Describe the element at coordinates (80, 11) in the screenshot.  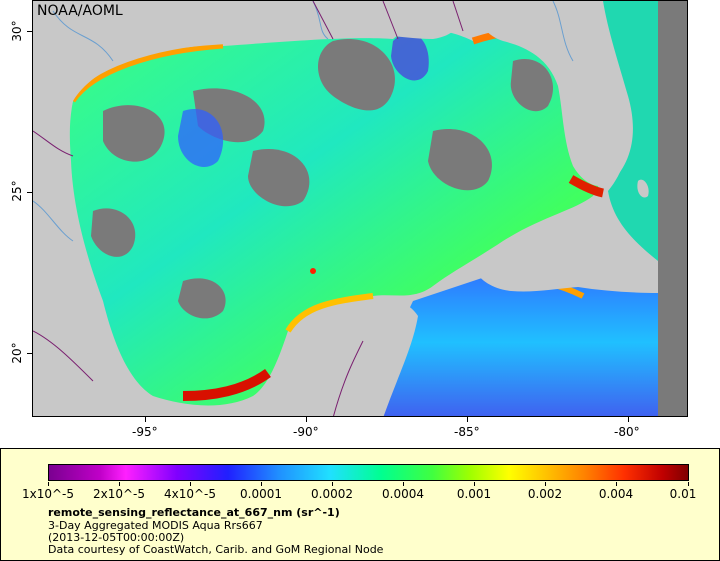
I see `map-title: NOAA/AOML` at that location.